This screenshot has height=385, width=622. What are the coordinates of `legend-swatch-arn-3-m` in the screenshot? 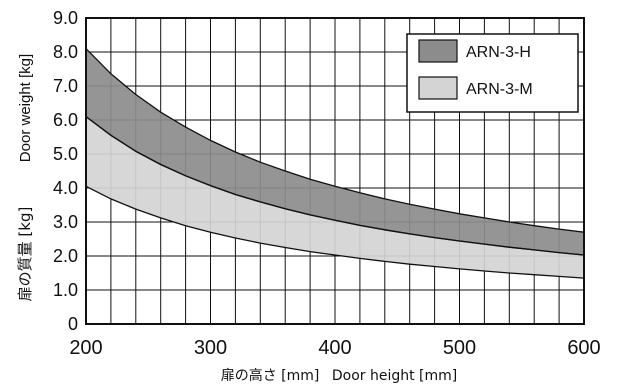 It's located at (438, 88).